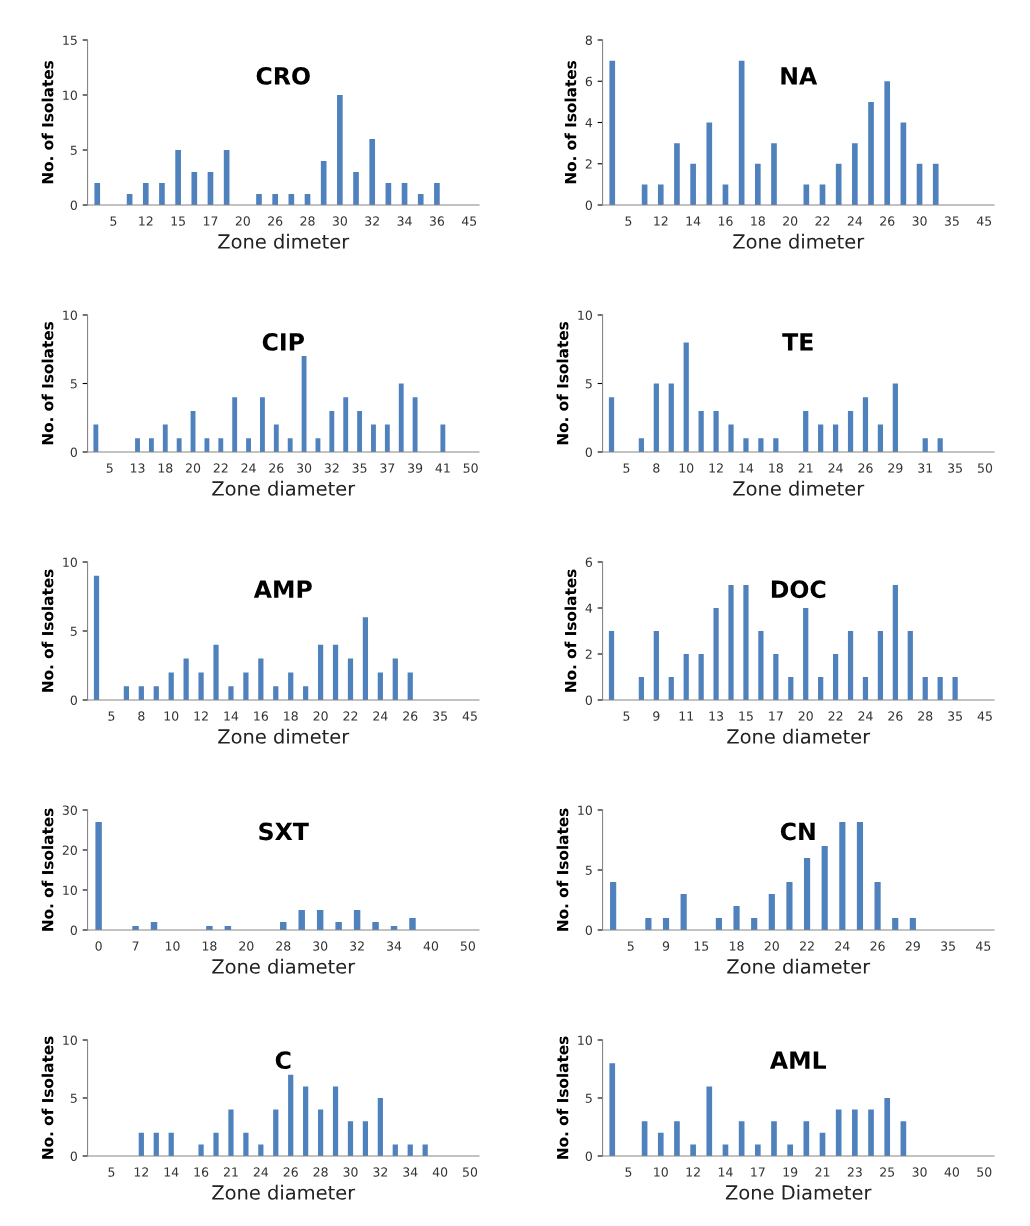  I want to click on x-tick-label: 36, so click(437, 221).